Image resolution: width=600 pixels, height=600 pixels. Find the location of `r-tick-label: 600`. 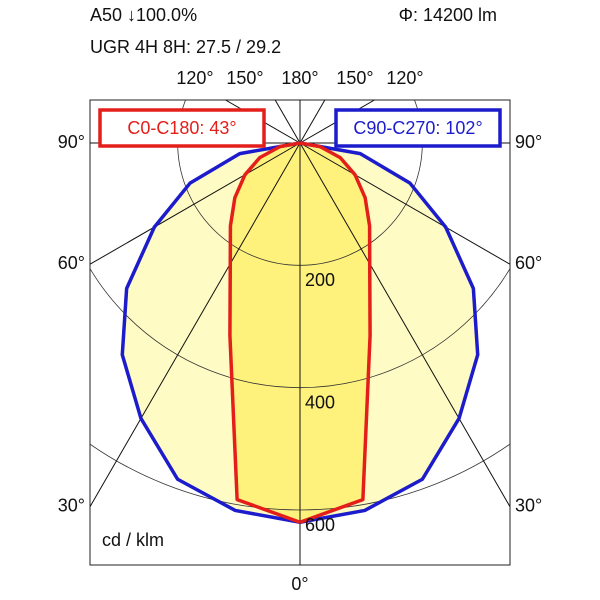

r-tick-label: 600 is located at coordinates (320, 525).